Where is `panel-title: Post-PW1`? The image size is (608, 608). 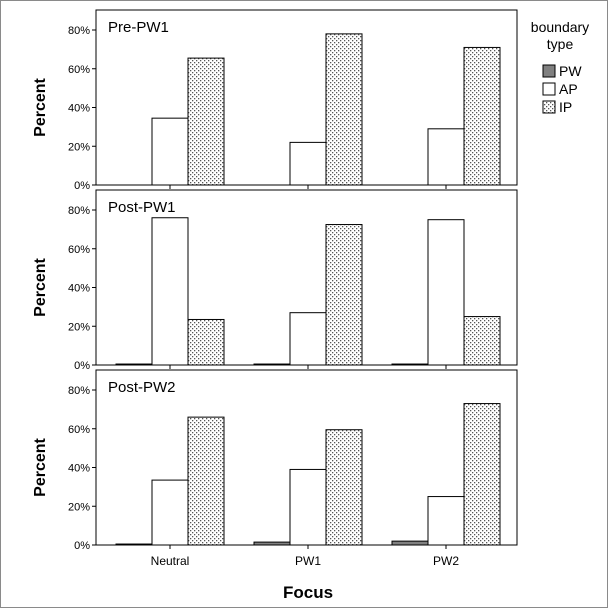
panel-title: Post-PW1 is located at coordinates (142, 207).